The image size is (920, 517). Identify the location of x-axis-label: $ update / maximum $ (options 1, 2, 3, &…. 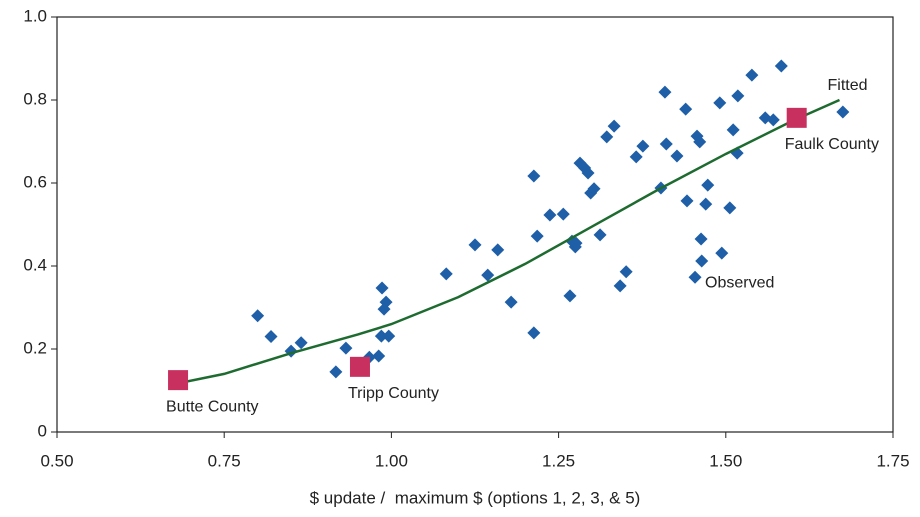
(475, 497).